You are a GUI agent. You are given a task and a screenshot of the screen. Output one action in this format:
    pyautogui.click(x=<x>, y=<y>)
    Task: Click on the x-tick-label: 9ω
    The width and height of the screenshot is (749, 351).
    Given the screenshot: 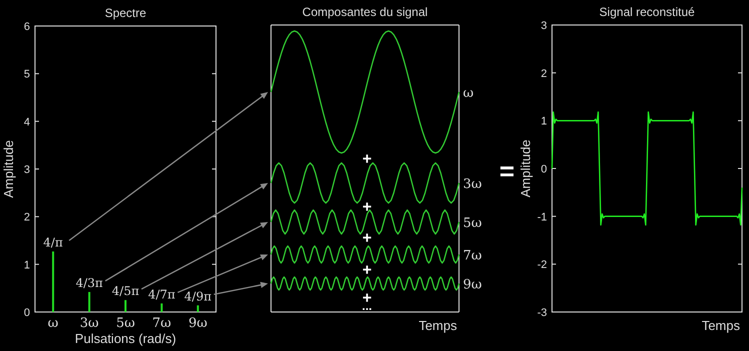 What is the action you would take?
    pyautogui.click(x=198, y=323)
    